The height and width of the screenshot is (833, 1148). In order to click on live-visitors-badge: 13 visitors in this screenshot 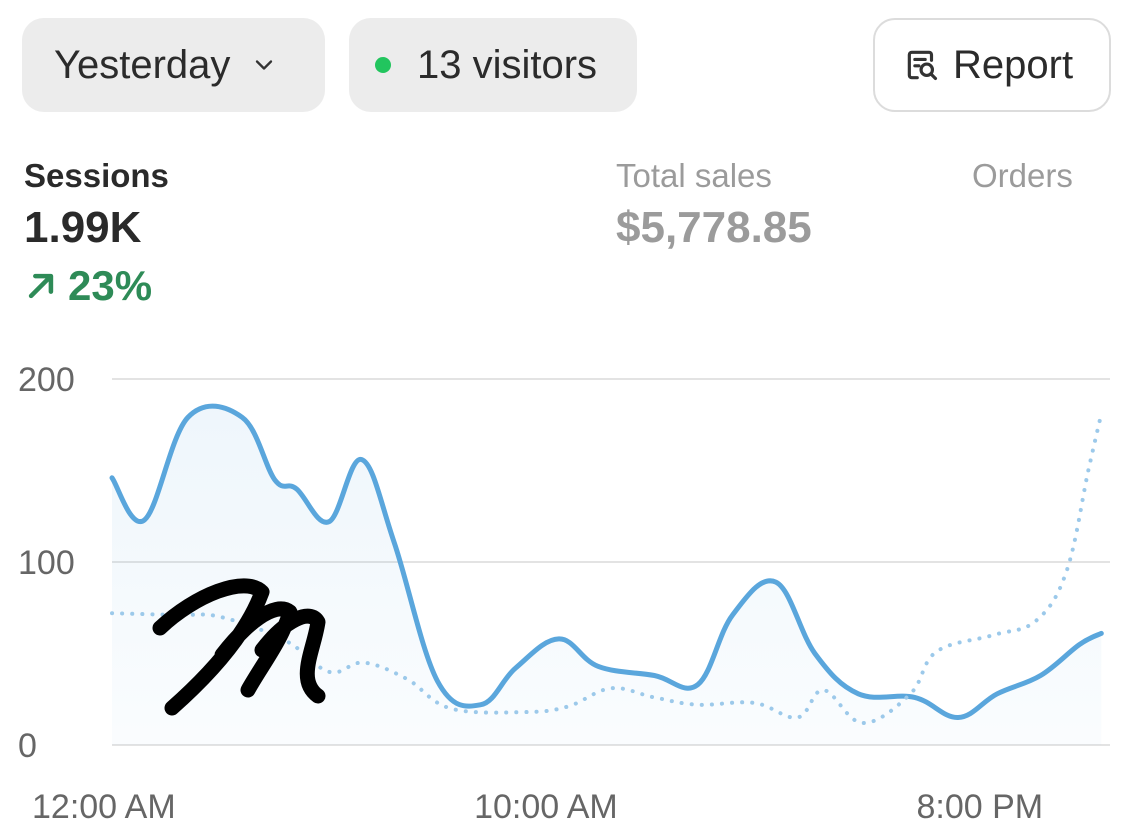, I will do `click(493, 65)`.